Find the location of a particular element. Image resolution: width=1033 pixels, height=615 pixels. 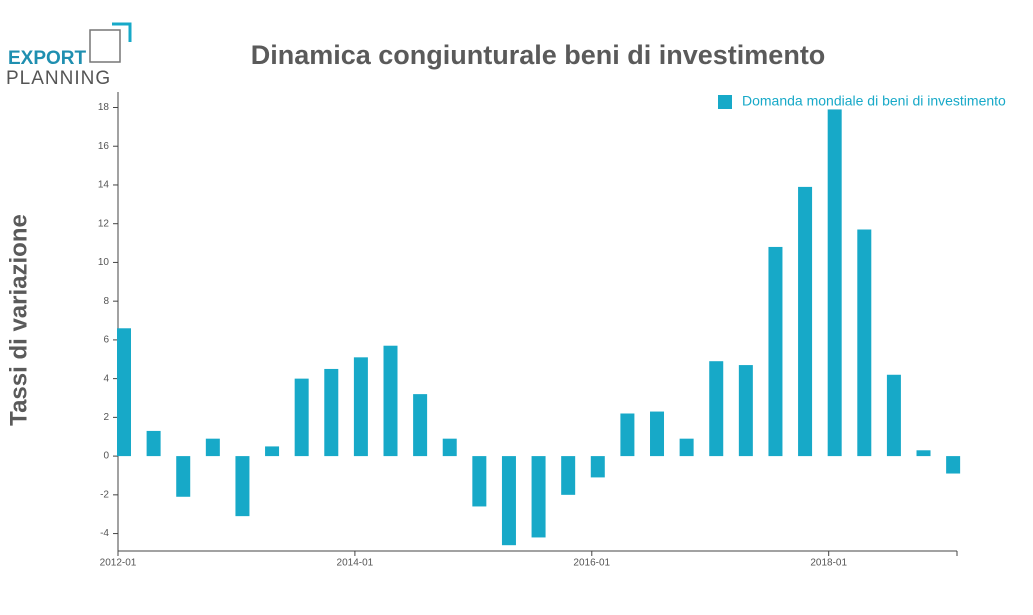

y-tick-label: 2 is located at coordinates (106, 417).